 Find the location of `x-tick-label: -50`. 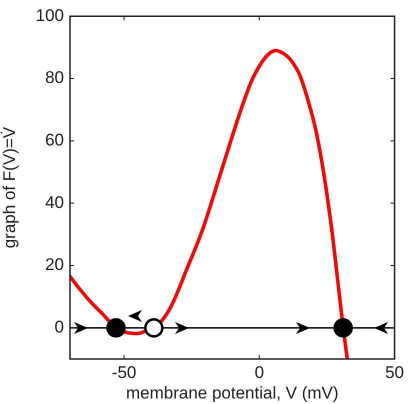

x-tick-label: -50 is located at coordinates (124, 372).